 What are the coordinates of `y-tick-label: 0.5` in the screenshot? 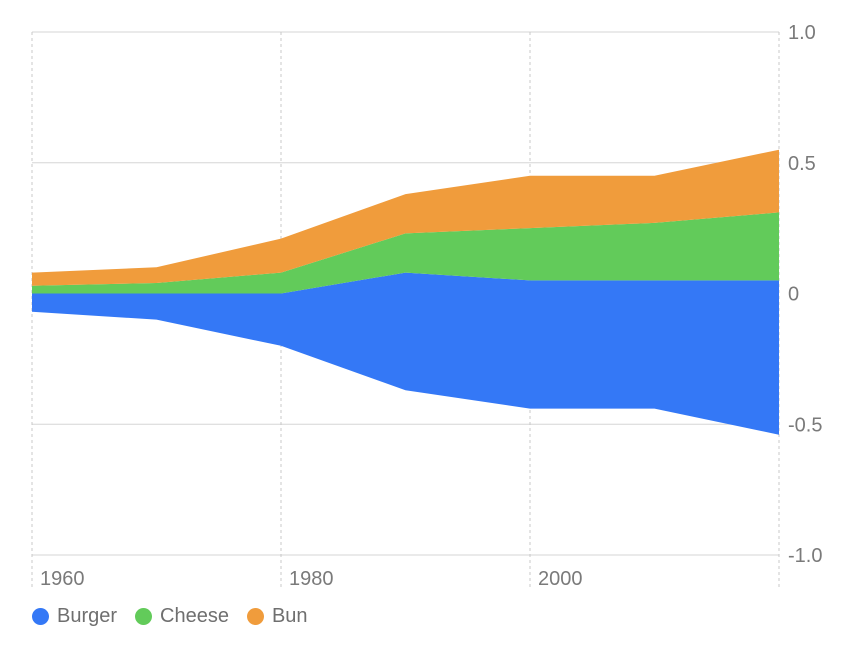 It's located at (802, 164).